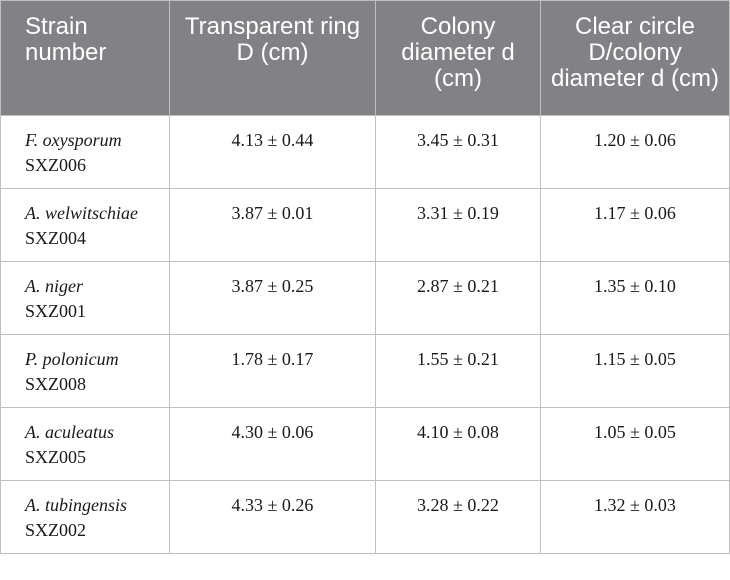 Image resolution: width=730 pixels, height=580 pixels. Describe the element at coordinates (73, 140) in the screenshot. I see `species-name: F. oxysporum` at that location.